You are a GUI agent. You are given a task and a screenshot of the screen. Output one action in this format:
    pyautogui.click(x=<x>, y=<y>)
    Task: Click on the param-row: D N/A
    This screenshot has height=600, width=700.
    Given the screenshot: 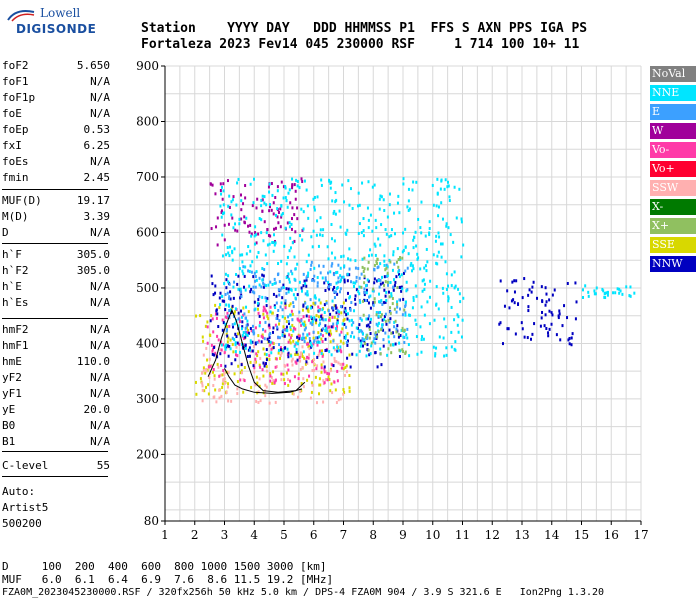 What is the action you would take?
    pyautogui.click(x=56, y=233)
    